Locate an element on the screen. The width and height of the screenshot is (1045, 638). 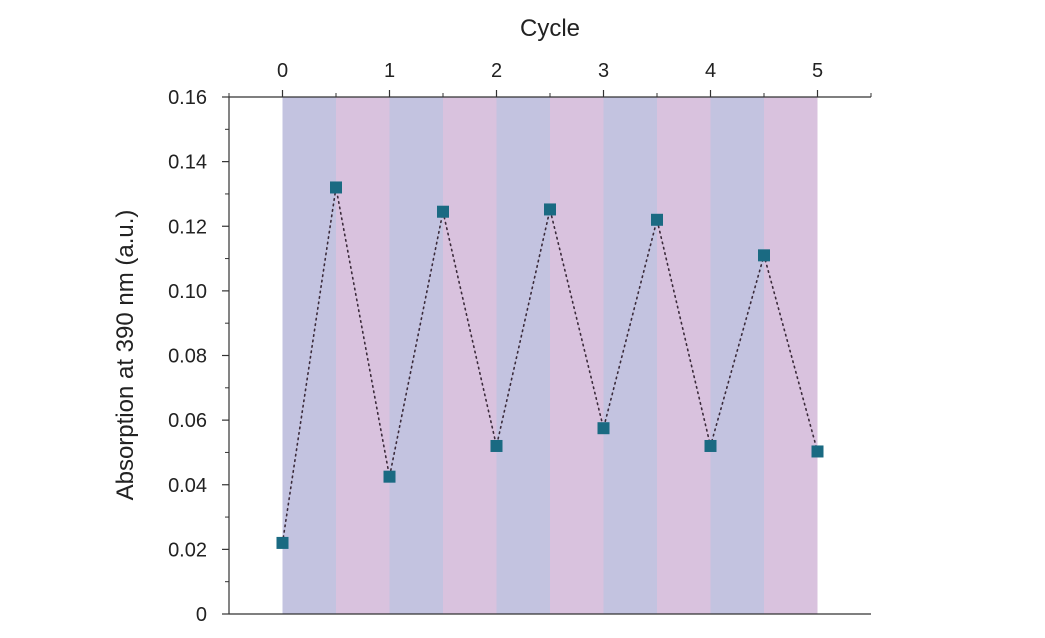
y-axis-title: Absorption at 390 nm (a.u.) is located at coordinates (125, 355).